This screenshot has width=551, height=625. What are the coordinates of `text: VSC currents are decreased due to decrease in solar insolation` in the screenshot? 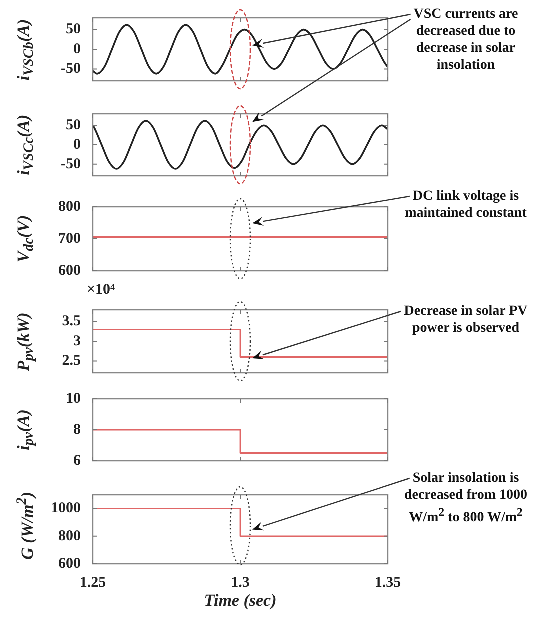 It's located at (466, 40).